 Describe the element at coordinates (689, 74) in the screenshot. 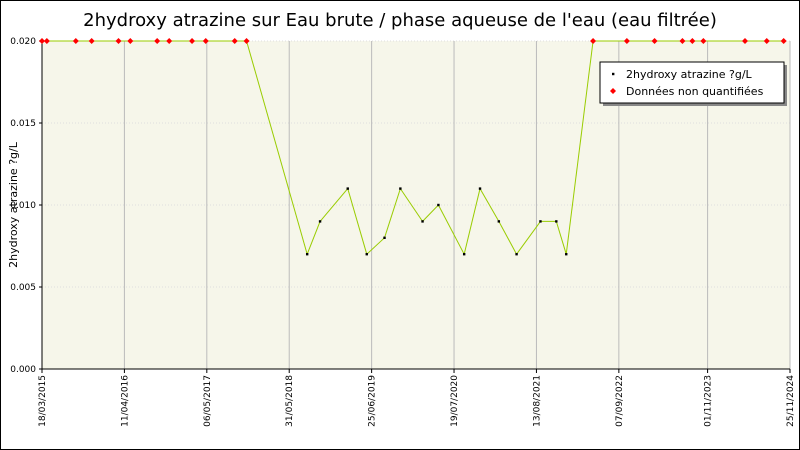

I see `legend-label: 2hydroxy atrazine ?g/L` at that location.